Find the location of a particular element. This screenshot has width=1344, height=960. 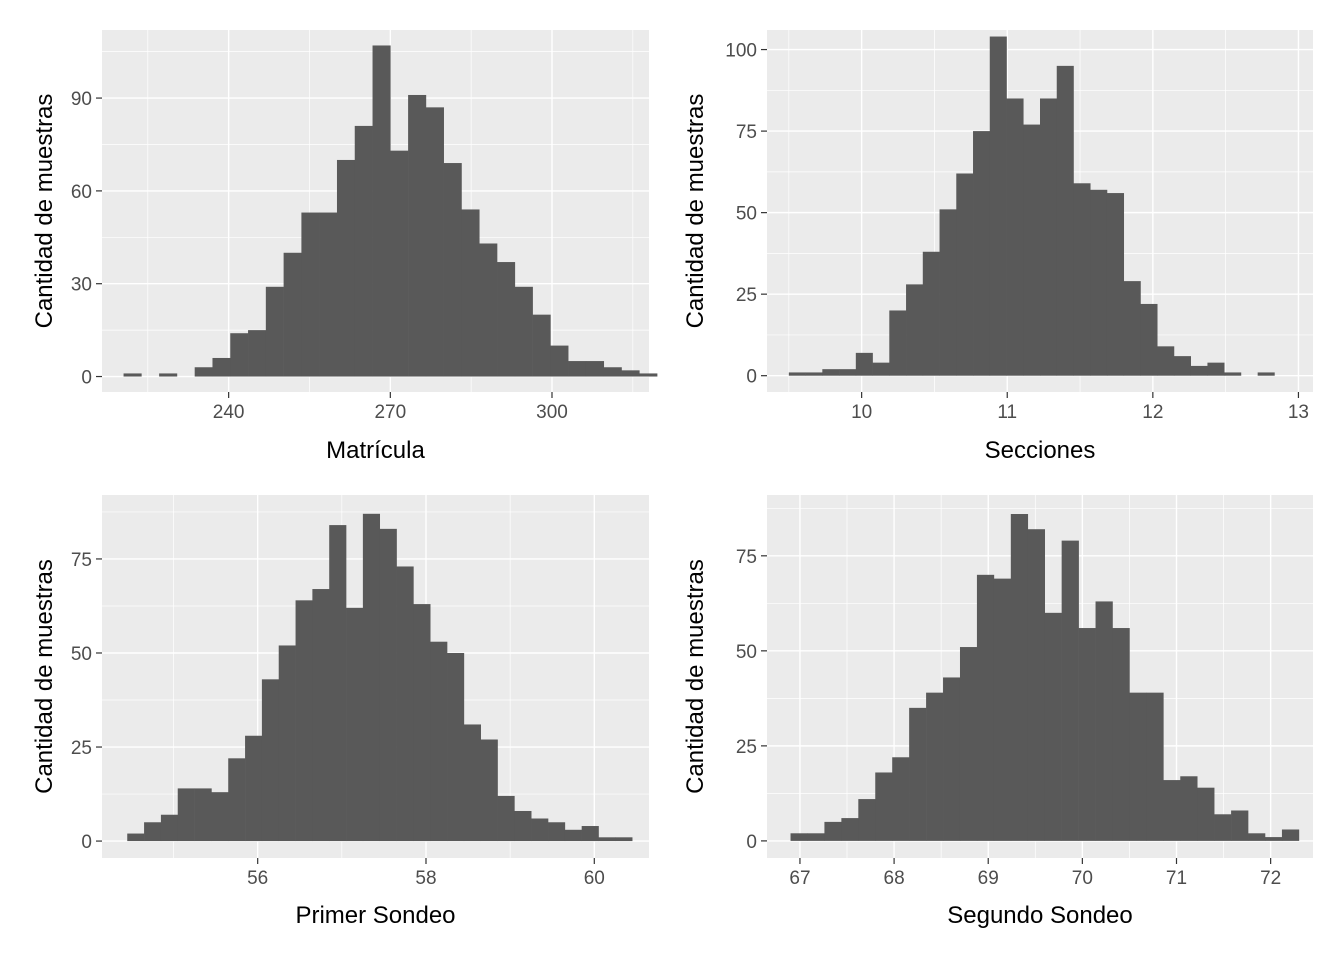

x-tick-label: 56 is located at coordinates (257, 878).